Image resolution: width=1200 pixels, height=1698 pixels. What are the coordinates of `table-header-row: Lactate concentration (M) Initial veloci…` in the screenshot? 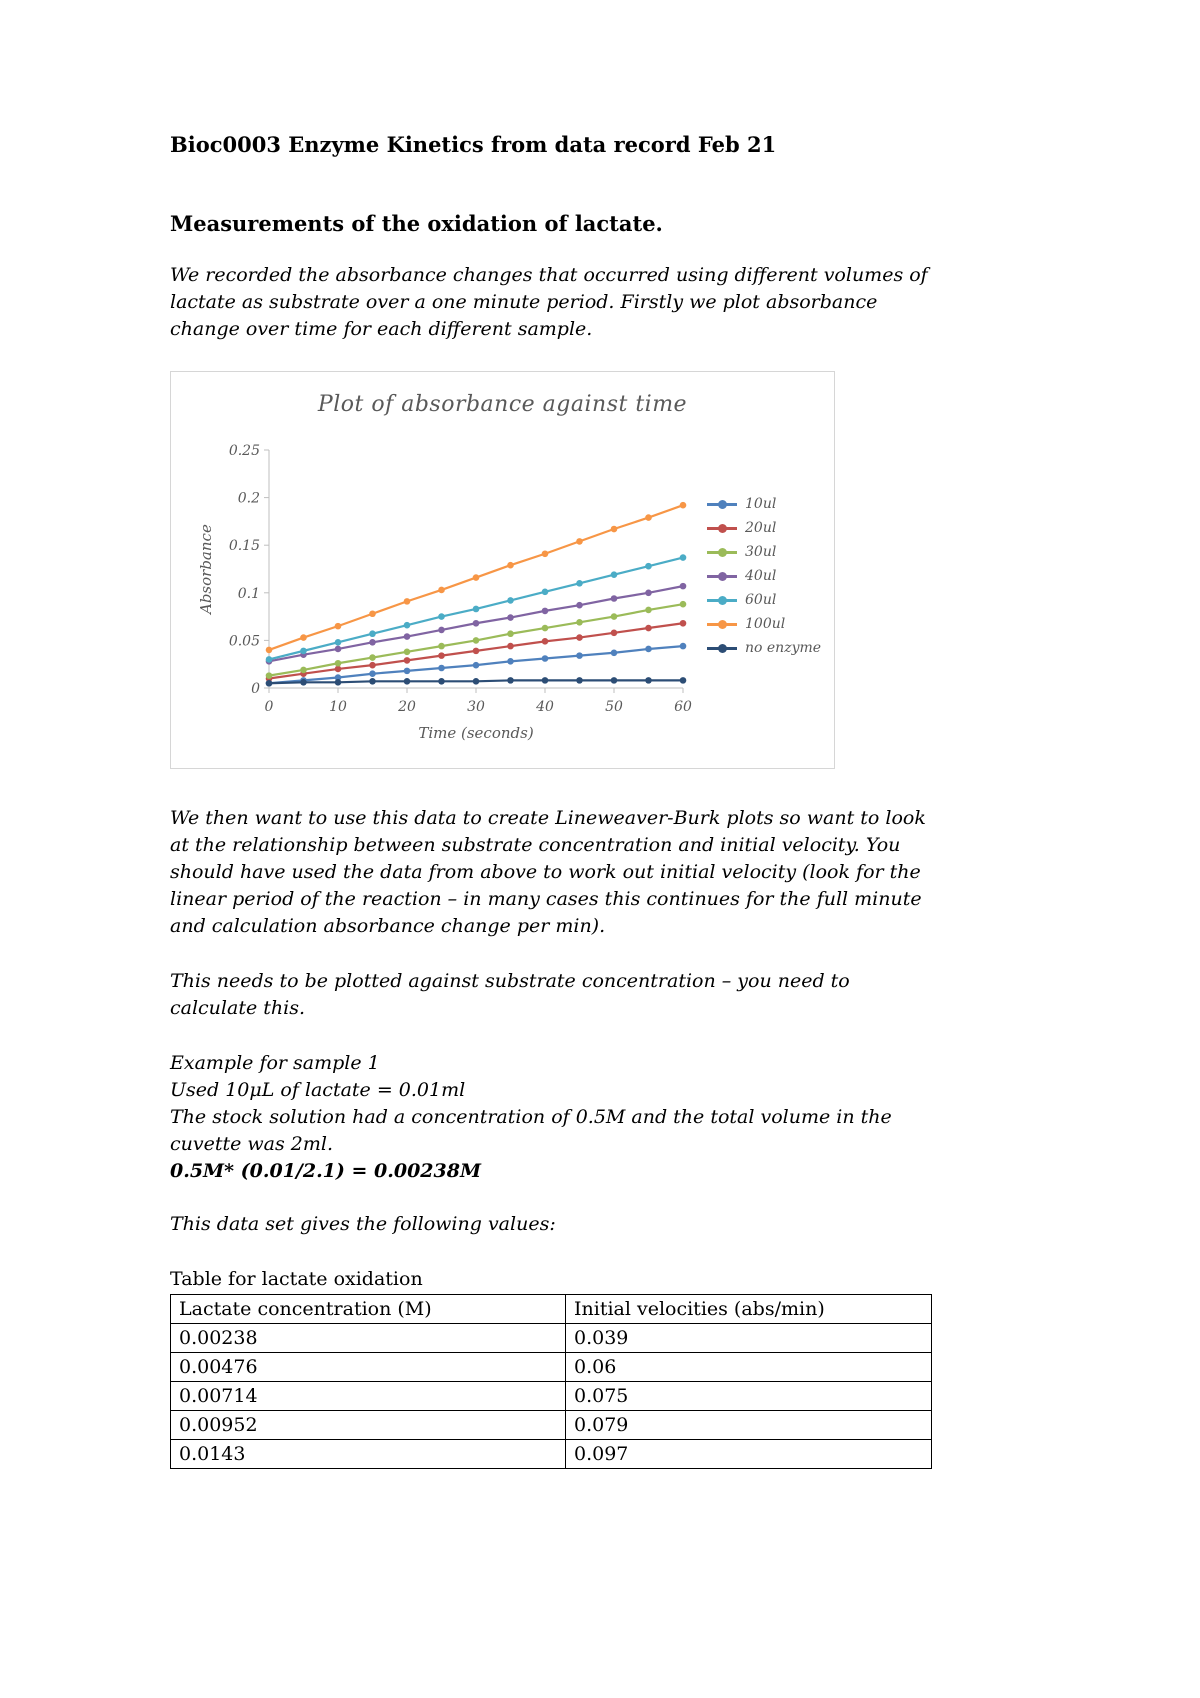 It's located at (551, 1309).